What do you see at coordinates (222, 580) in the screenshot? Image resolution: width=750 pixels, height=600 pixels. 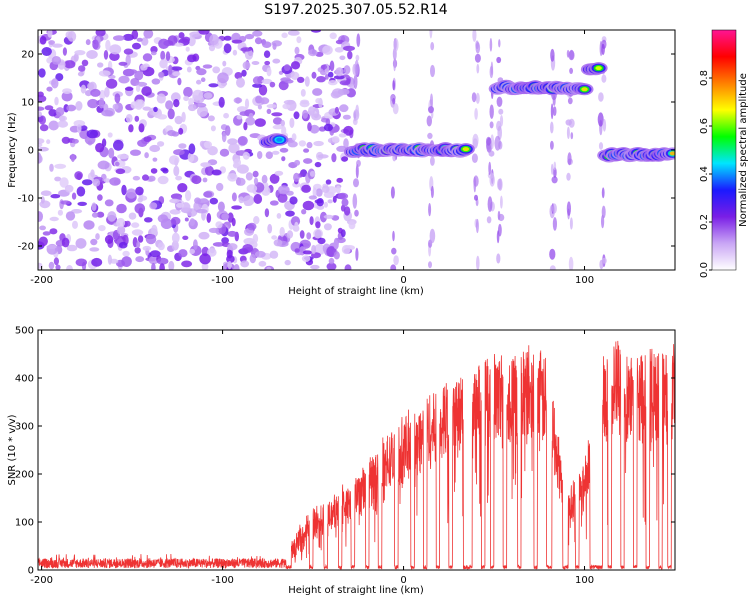 I see `x-tick-label: -100` at bounding box center [222, 580].